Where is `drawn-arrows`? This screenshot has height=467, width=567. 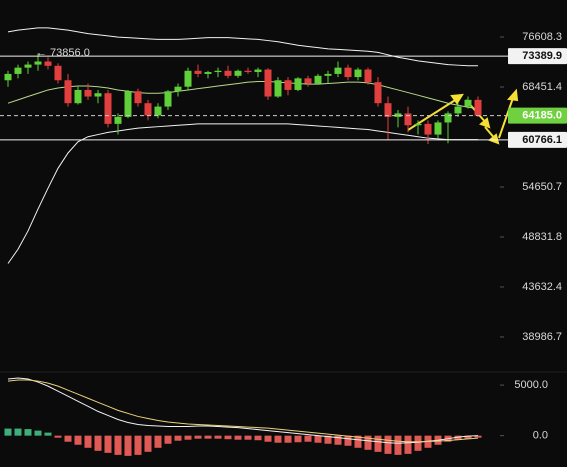 drawn-arrows is located at coordinates (463, 116).